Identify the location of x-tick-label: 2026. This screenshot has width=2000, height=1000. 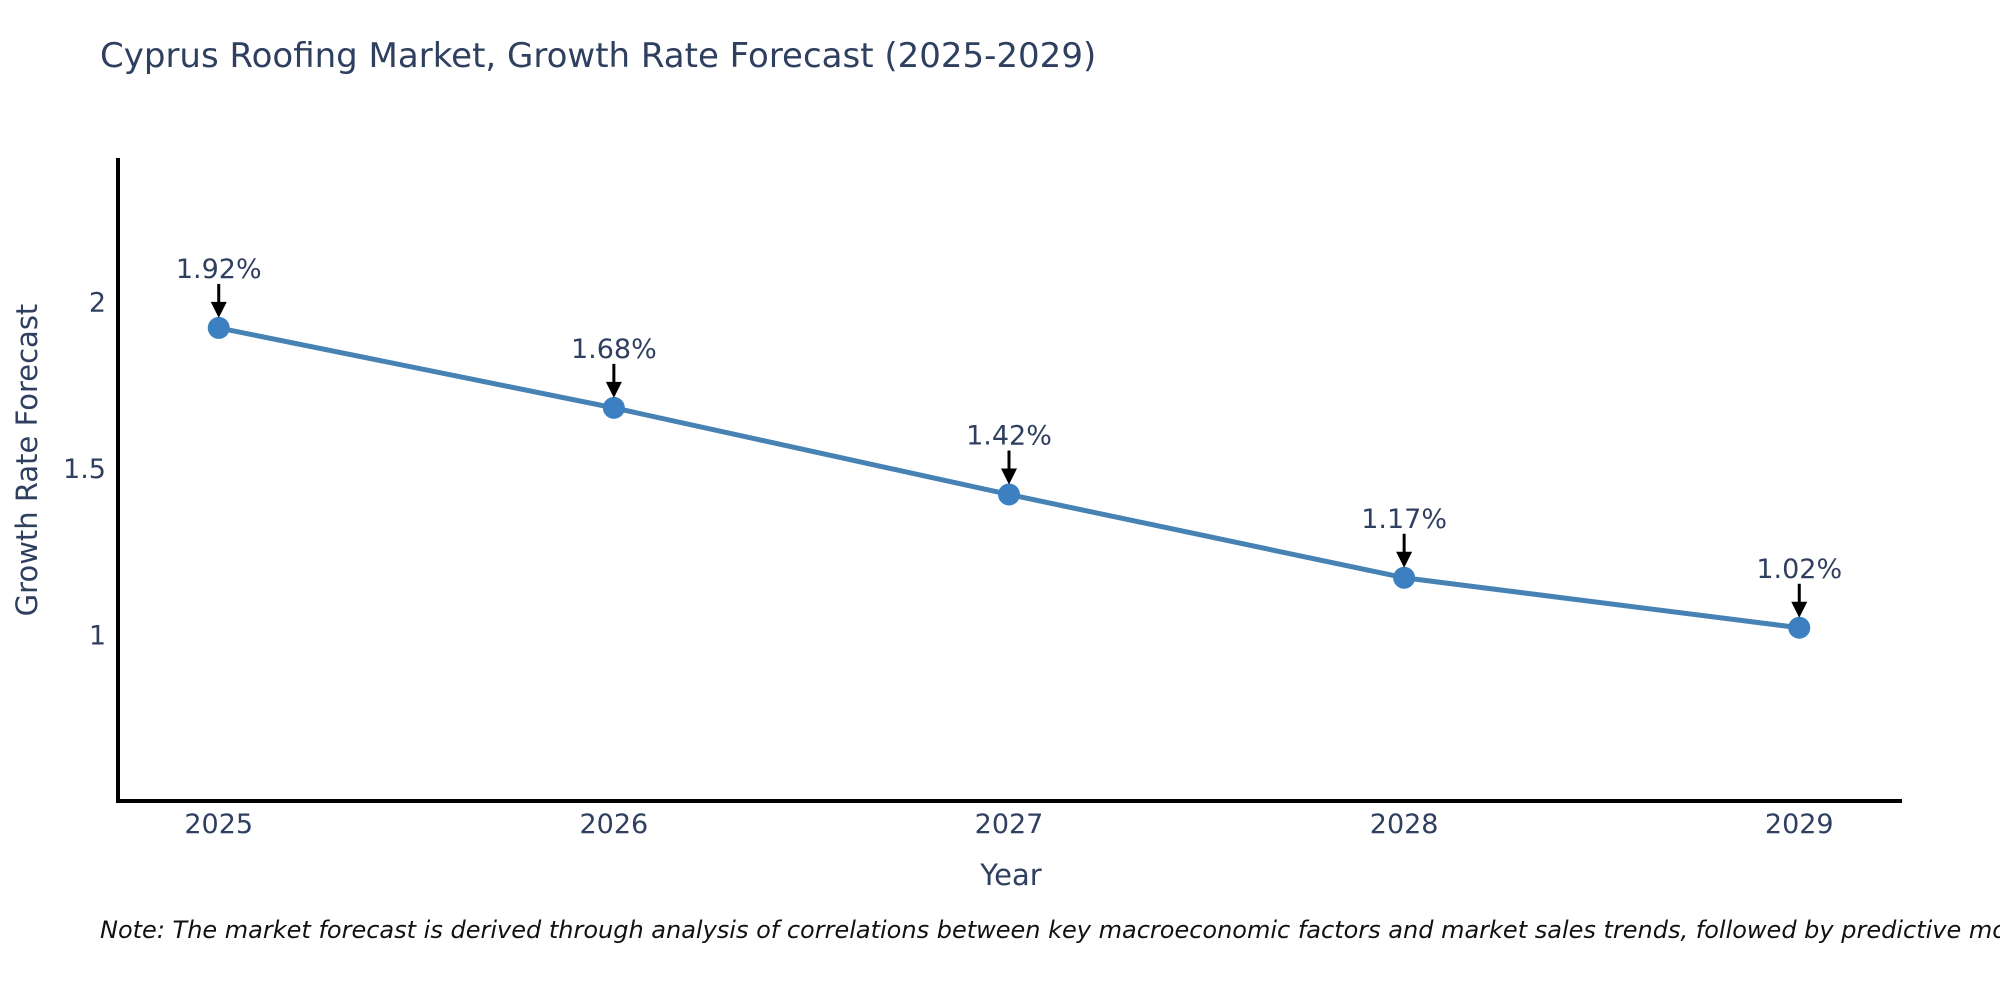
(614, 824).